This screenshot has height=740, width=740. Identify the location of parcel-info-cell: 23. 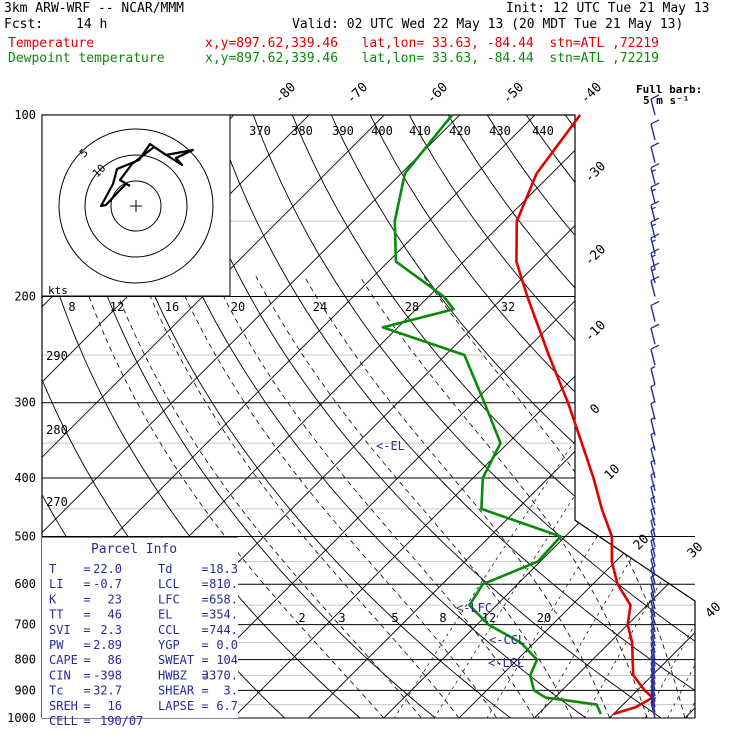
(115, 599).